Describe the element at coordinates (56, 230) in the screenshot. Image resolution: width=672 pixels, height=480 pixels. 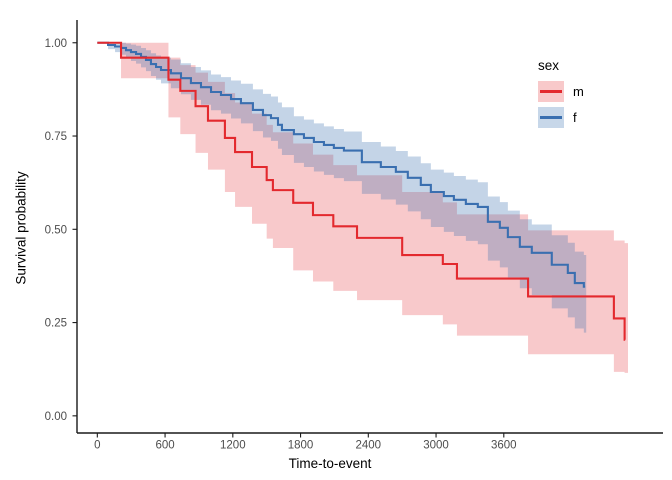
I see `y-tick-label-2: 0.50` at that location.